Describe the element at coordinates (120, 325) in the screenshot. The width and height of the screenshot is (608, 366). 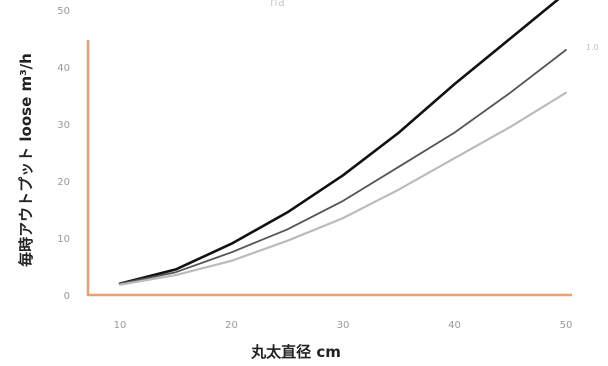
I see `x-tick-label: 10` at that location.